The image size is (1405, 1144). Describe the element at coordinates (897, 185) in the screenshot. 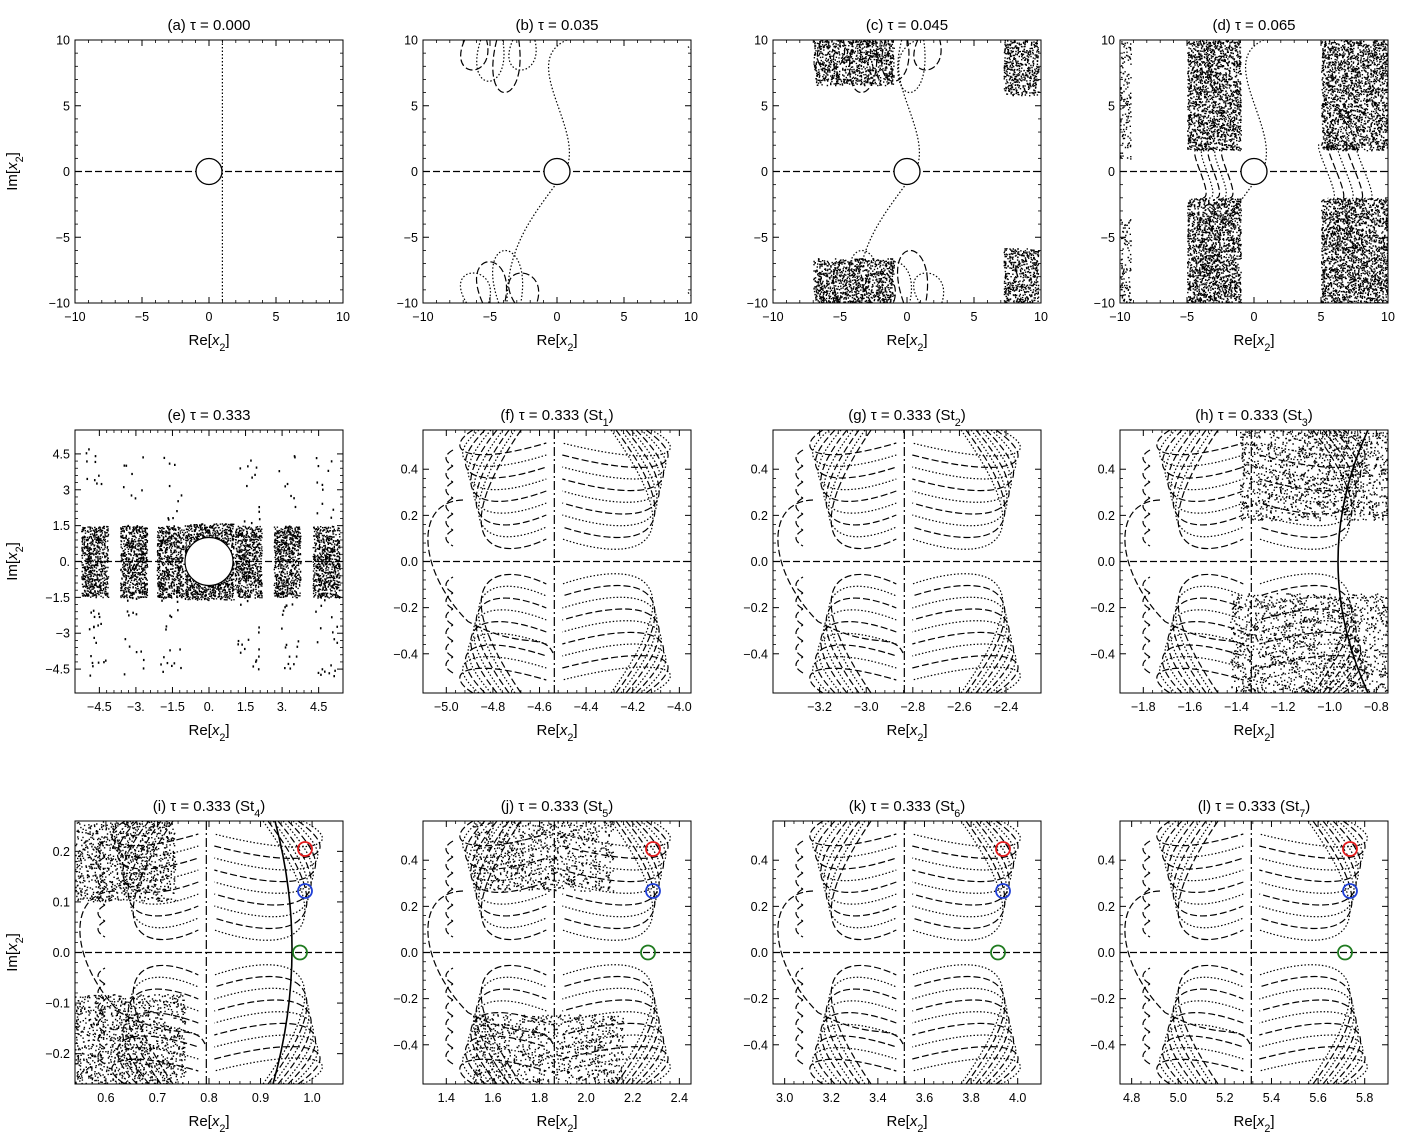

I see `panel-c: −10 −5 0 5 10 10 5 0 −5 −10 (c) τ = 0.045 Re[x2]` at that location.